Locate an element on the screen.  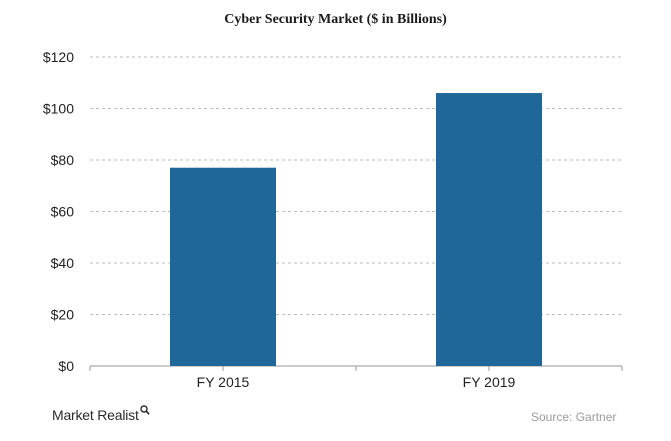
brand-name: Market Realist is located at coordinates (95, 415).